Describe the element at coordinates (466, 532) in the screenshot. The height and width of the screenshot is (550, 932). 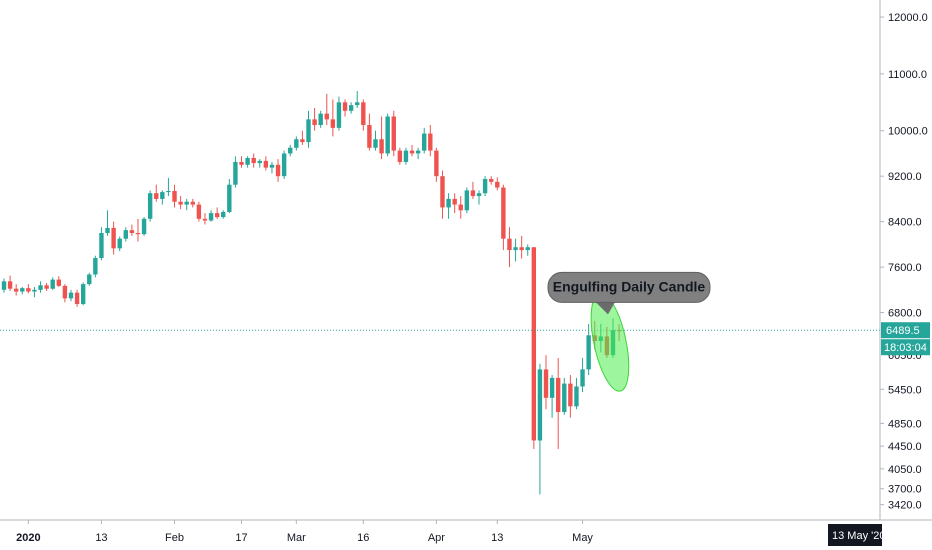
I see `time-axis: 2020 13 Feb 17 Mar 16 Apr 13 May 13 May '20` at that location.